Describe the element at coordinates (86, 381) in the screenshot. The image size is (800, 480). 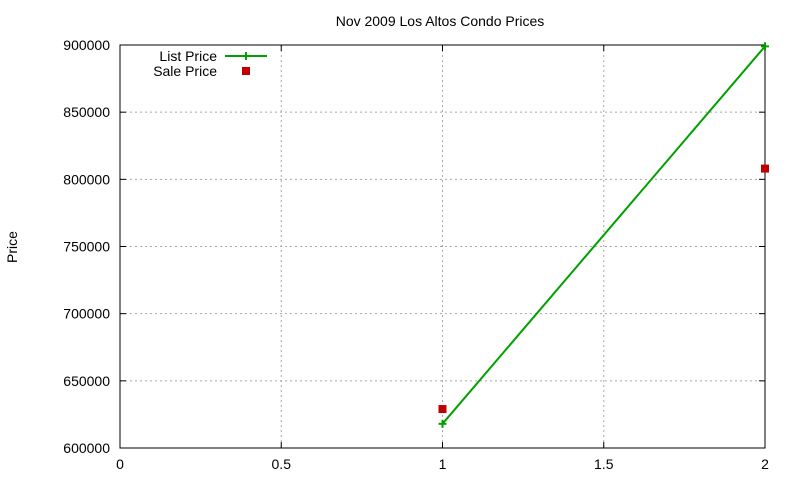
I see `y-tick-label: 650000` at that location.